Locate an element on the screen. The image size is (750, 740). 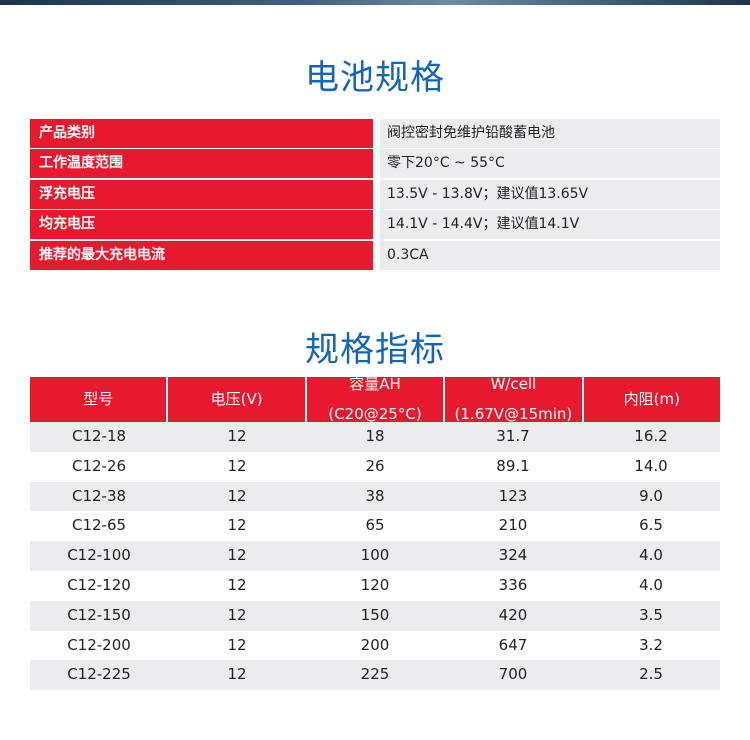
table-row: C12-150 12 150 420 3.5 is located at coordinates (375, 615).